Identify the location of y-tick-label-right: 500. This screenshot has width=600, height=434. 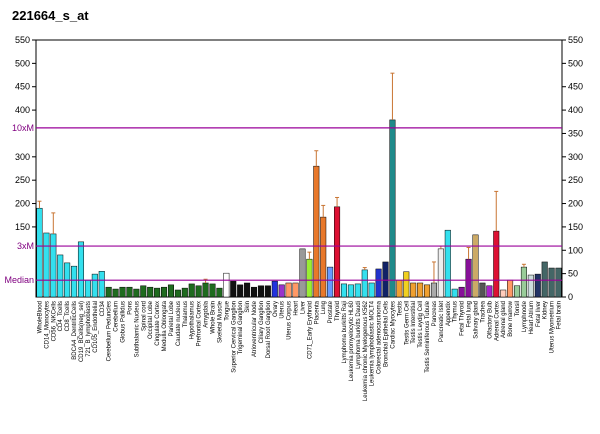
(575, 63).